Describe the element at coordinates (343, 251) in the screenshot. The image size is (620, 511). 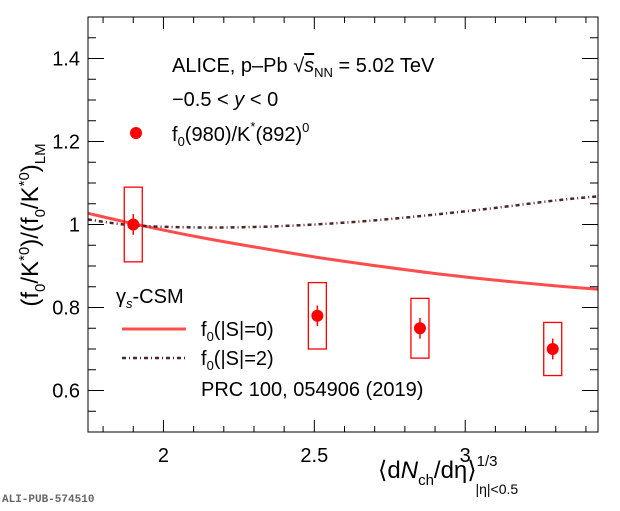
I see `curve-s0` at that location.